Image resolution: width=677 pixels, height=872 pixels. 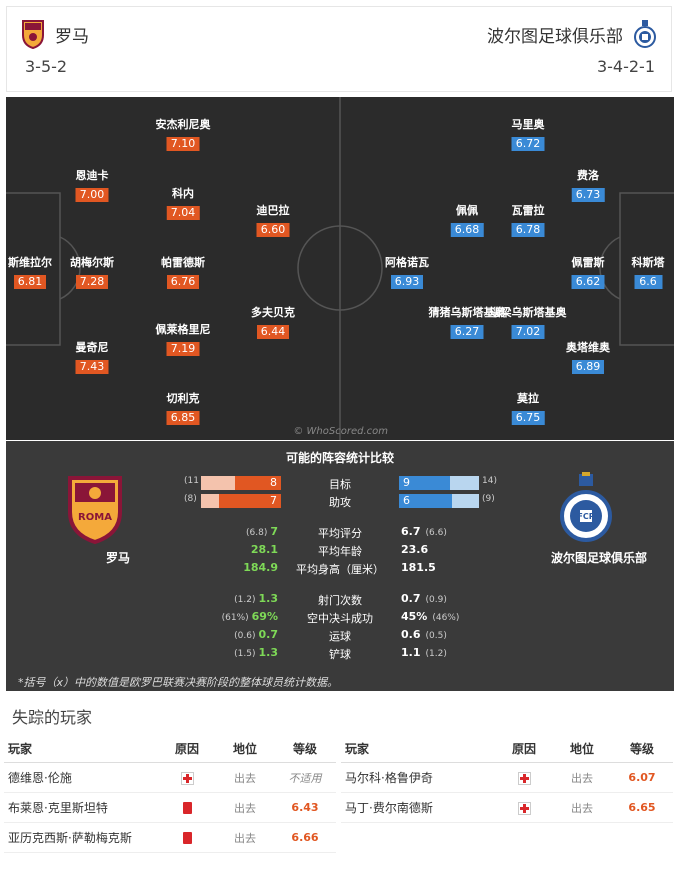 I want to click on player-rating: 7.10, so click(x=183, y=144).